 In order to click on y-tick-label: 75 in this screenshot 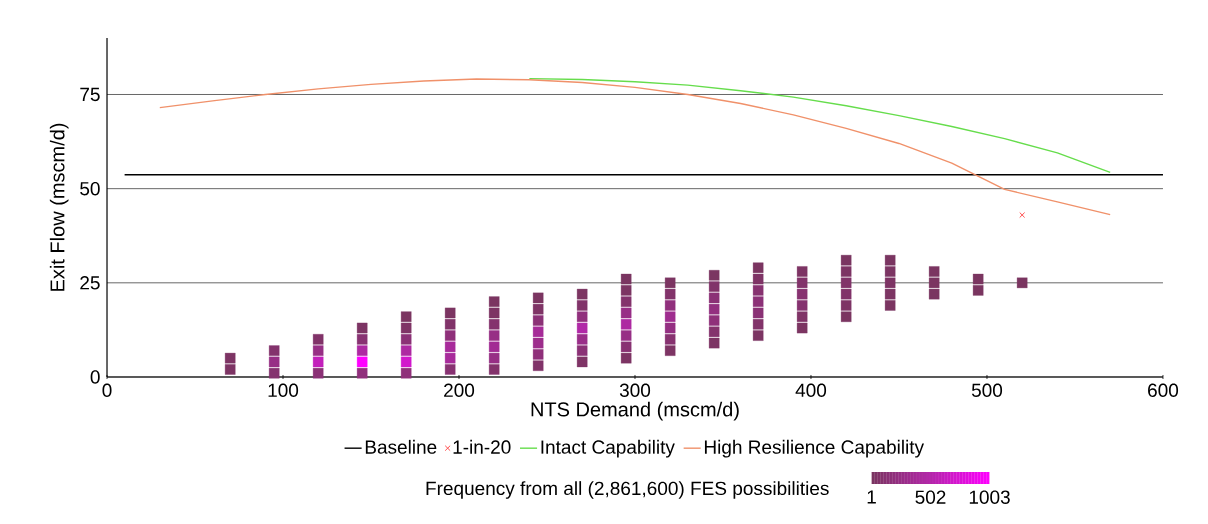, I will do `click(90, 94)`.